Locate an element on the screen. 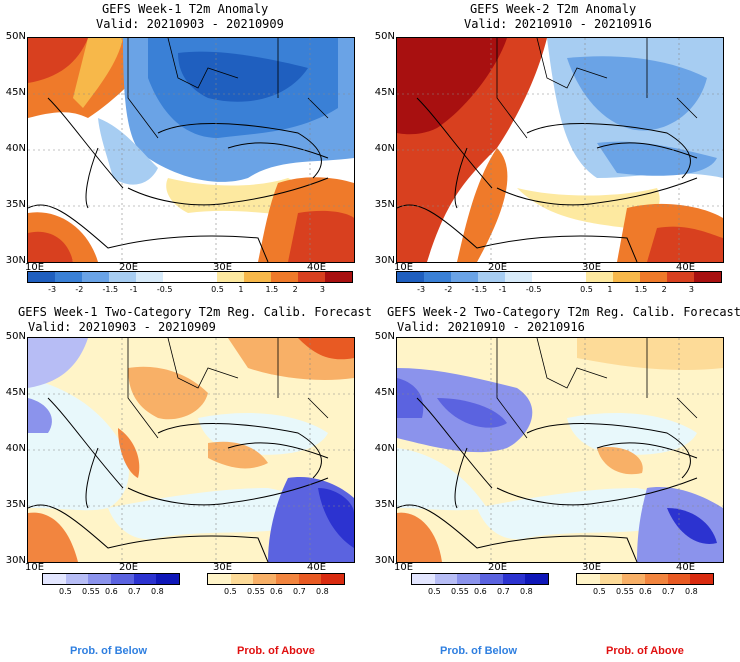 This screenshot has width=740, height=662. panel-title: GEFS Week-1 T2m Anomaly is located at coordinates (185, 9).